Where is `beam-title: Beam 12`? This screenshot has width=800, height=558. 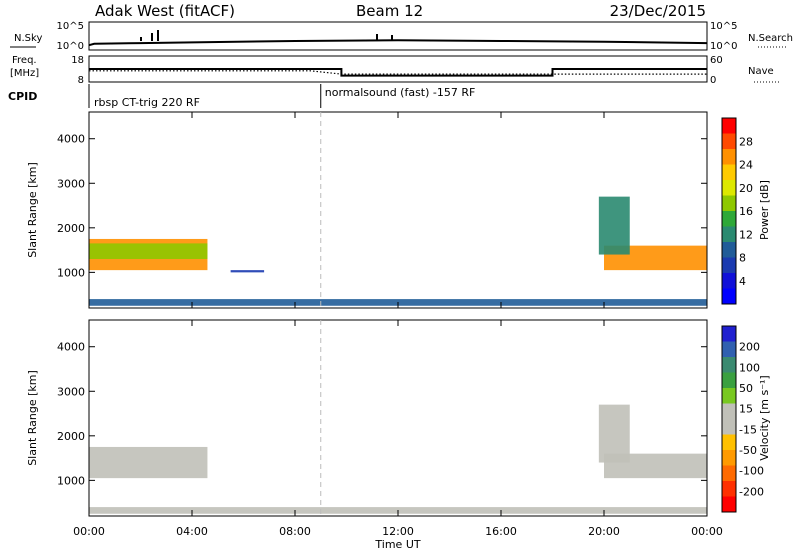 beam-title: Beam 12 is located at coordinates (389, 11).